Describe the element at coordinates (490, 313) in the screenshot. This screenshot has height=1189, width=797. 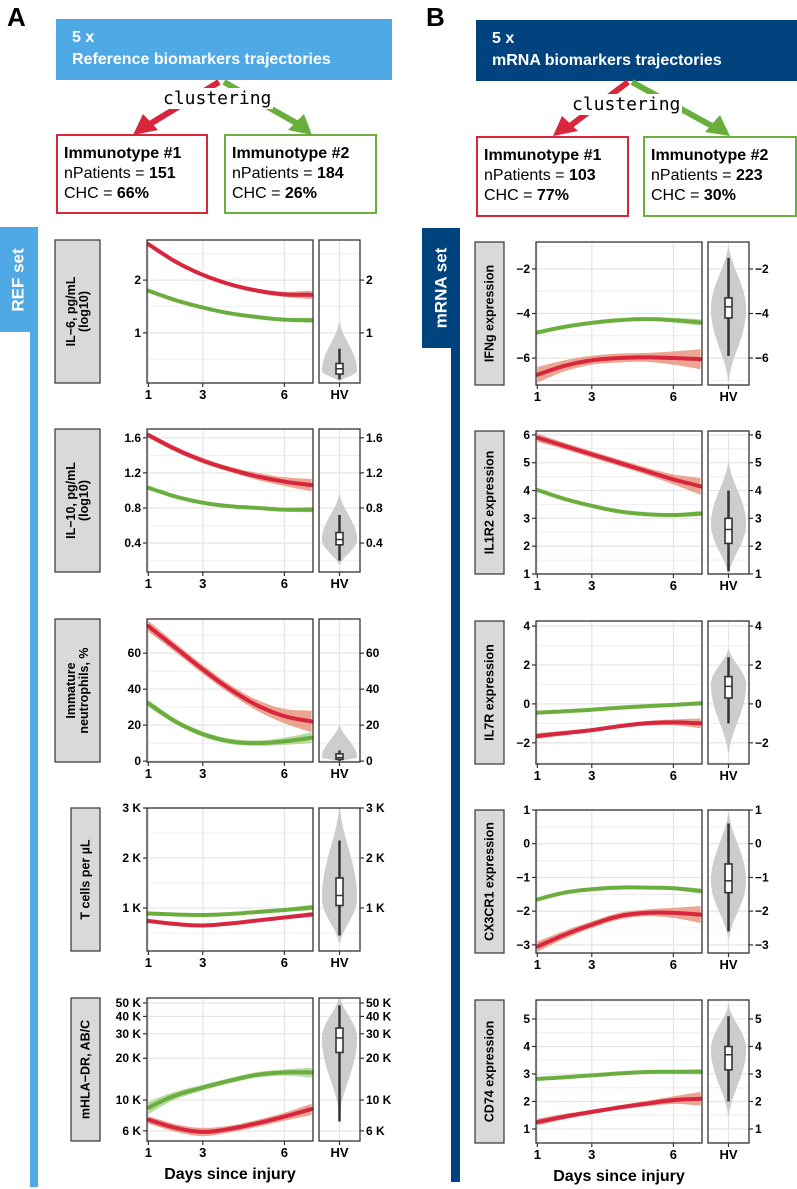
I see `strip-label-text: IFNg expression` at that location.